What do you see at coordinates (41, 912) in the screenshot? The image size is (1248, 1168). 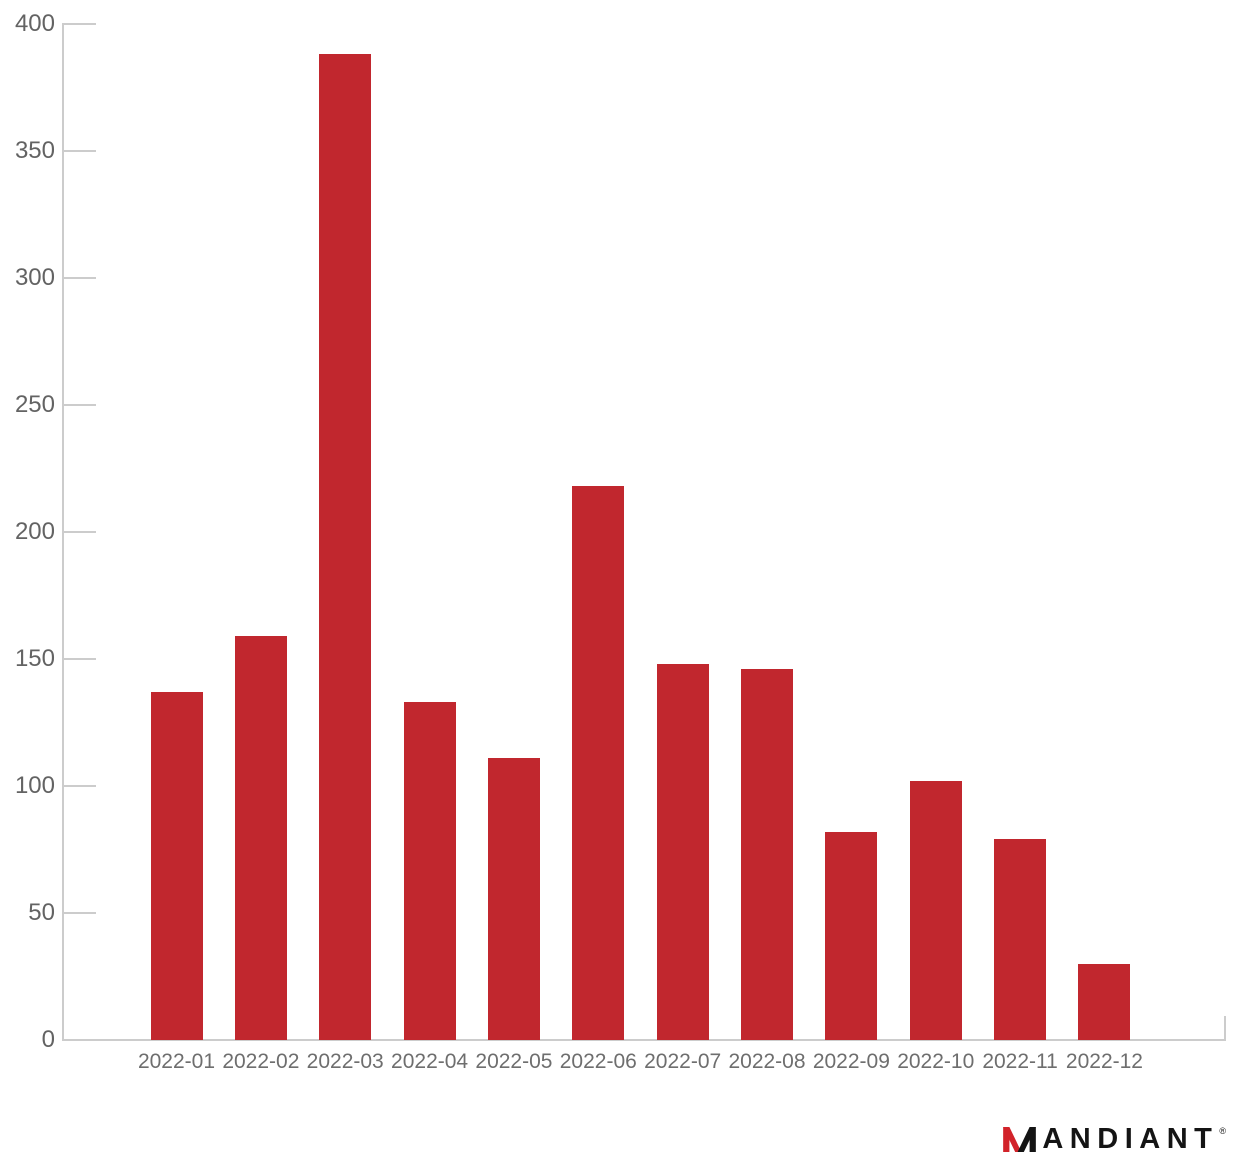 I see `y-tick-label: 50` at bounding box center [41, 912].